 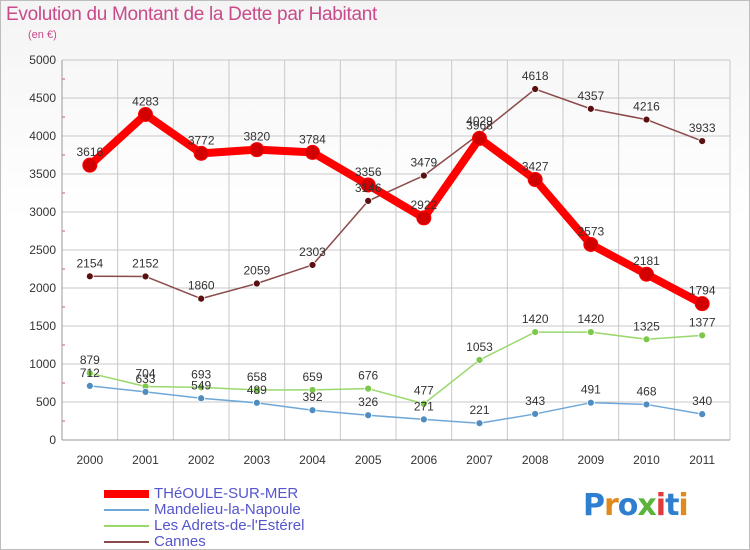 I want to click on y-tick-label-5000: 5000, so click(x=42, y=60).